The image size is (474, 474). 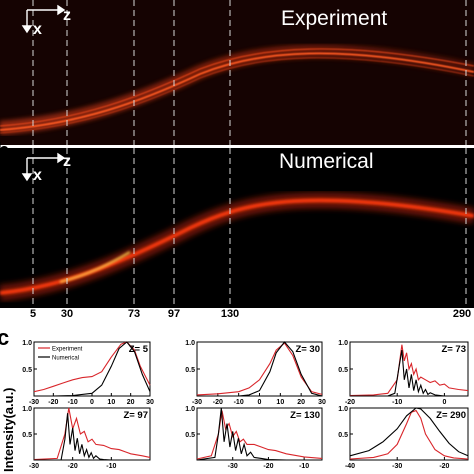 What do you see at coordinates (37, 29) in the screenshot?
I see `panel-a-x-label: x` at bounding box center [37, 29].